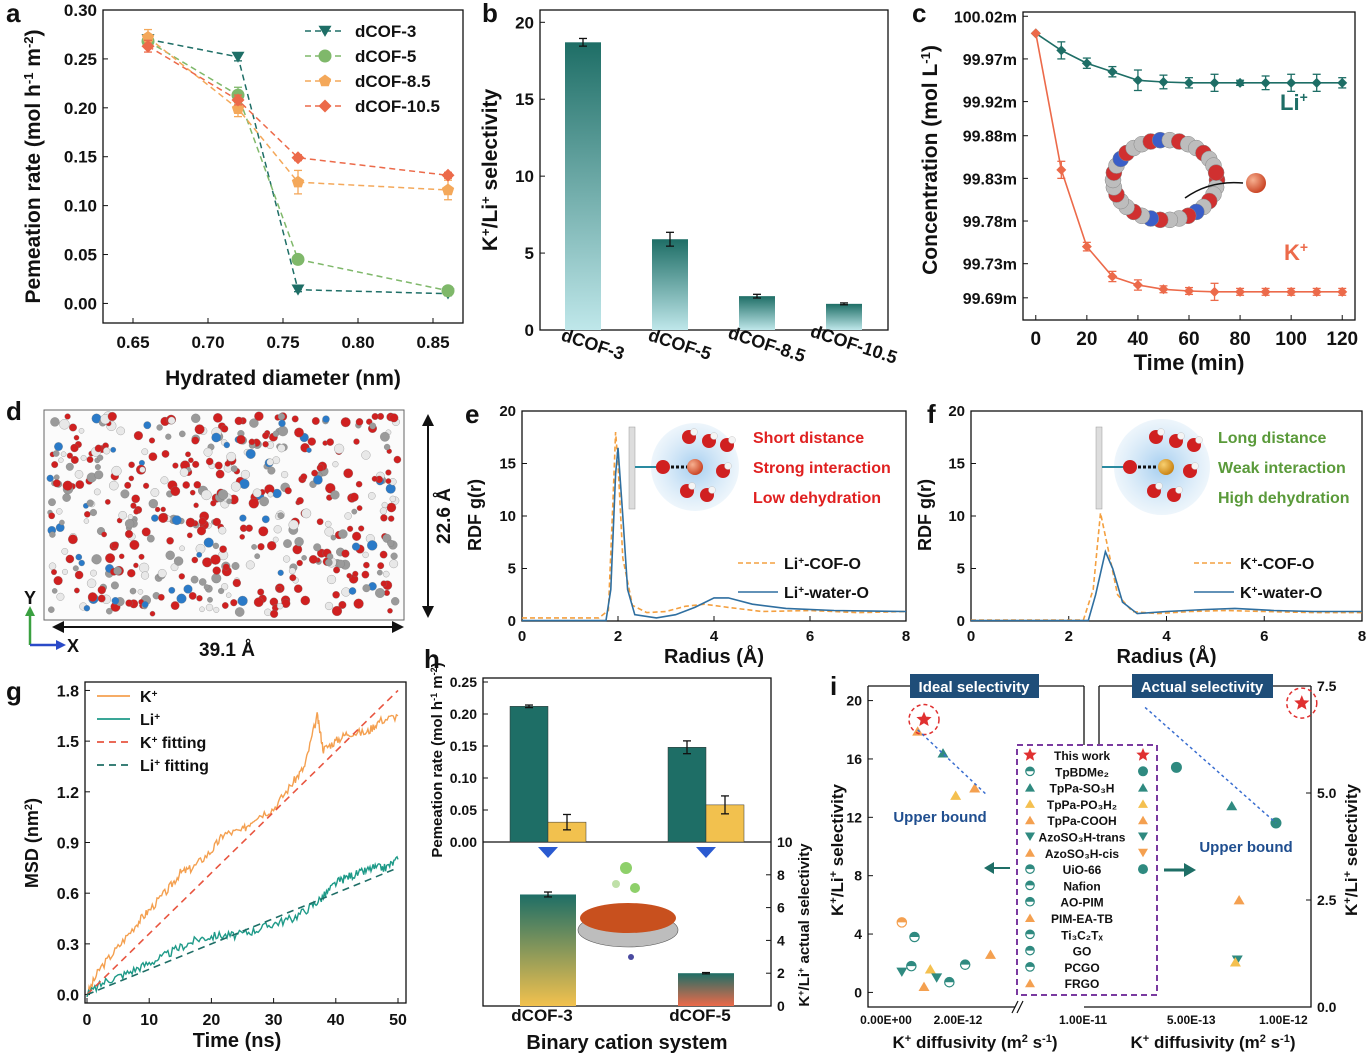  I want to click on x-axis-label: Binary cation system, so click(626, 1043).